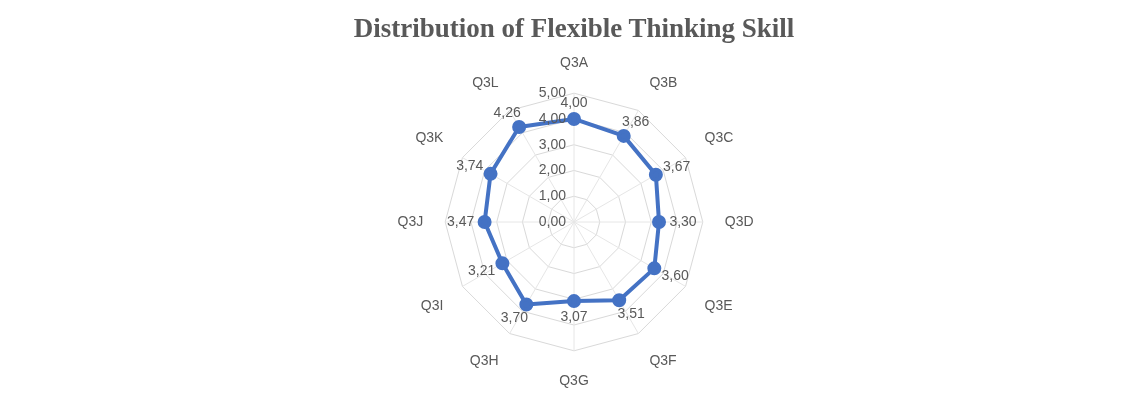  I want to click on spoke-label: Q3L, so click(485, 81).